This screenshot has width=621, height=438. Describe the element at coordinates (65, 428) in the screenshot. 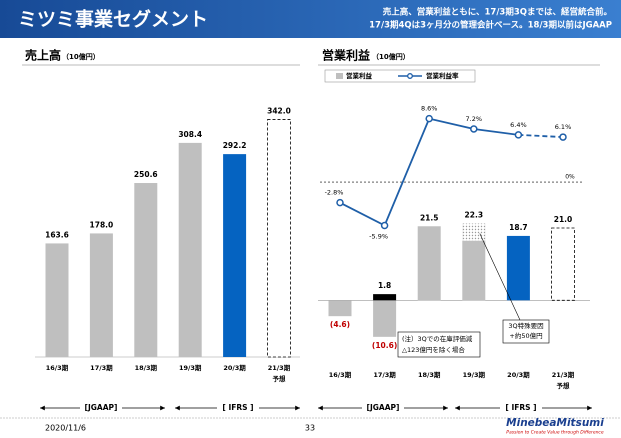

I see `footer-date: 2020/11/6` at that location.